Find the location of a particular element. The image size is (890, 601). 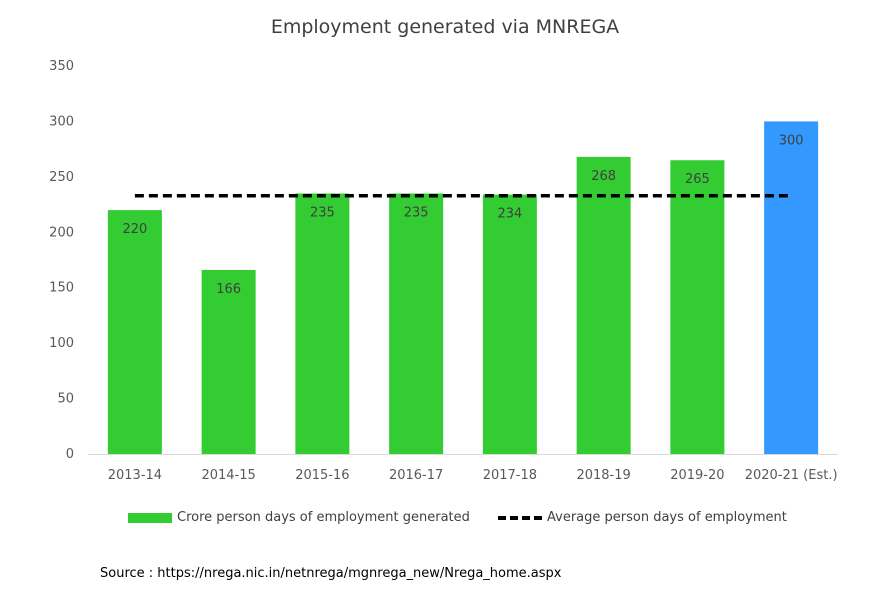

x-tick-label: 2013-14 is located at coordinates (135, 475).